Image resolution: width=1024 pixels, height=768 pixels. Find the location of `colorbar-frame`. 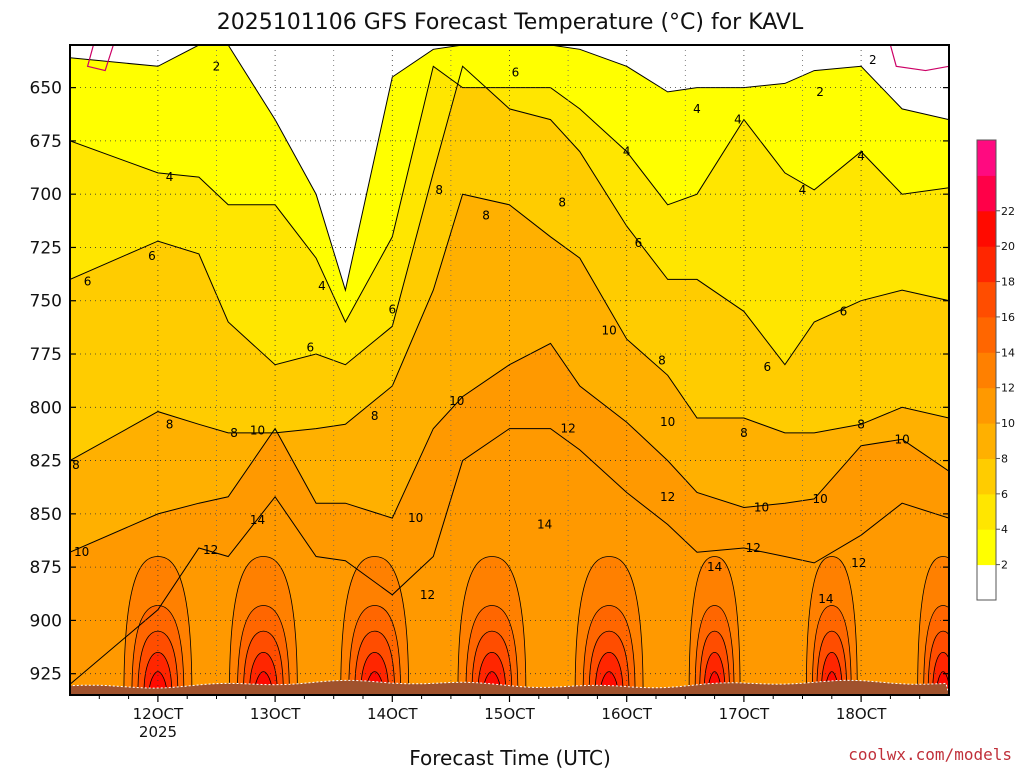

colorbar-frame is located at coordinates (986, 370).